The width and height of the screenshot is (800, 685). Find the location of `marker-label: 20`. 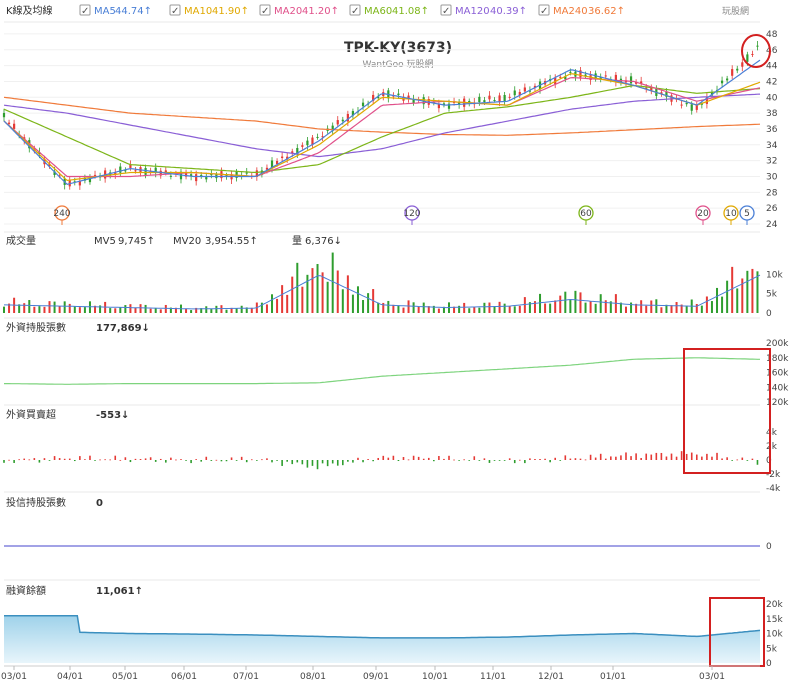

marker-label: 20 is located at coordinates (703, 214).